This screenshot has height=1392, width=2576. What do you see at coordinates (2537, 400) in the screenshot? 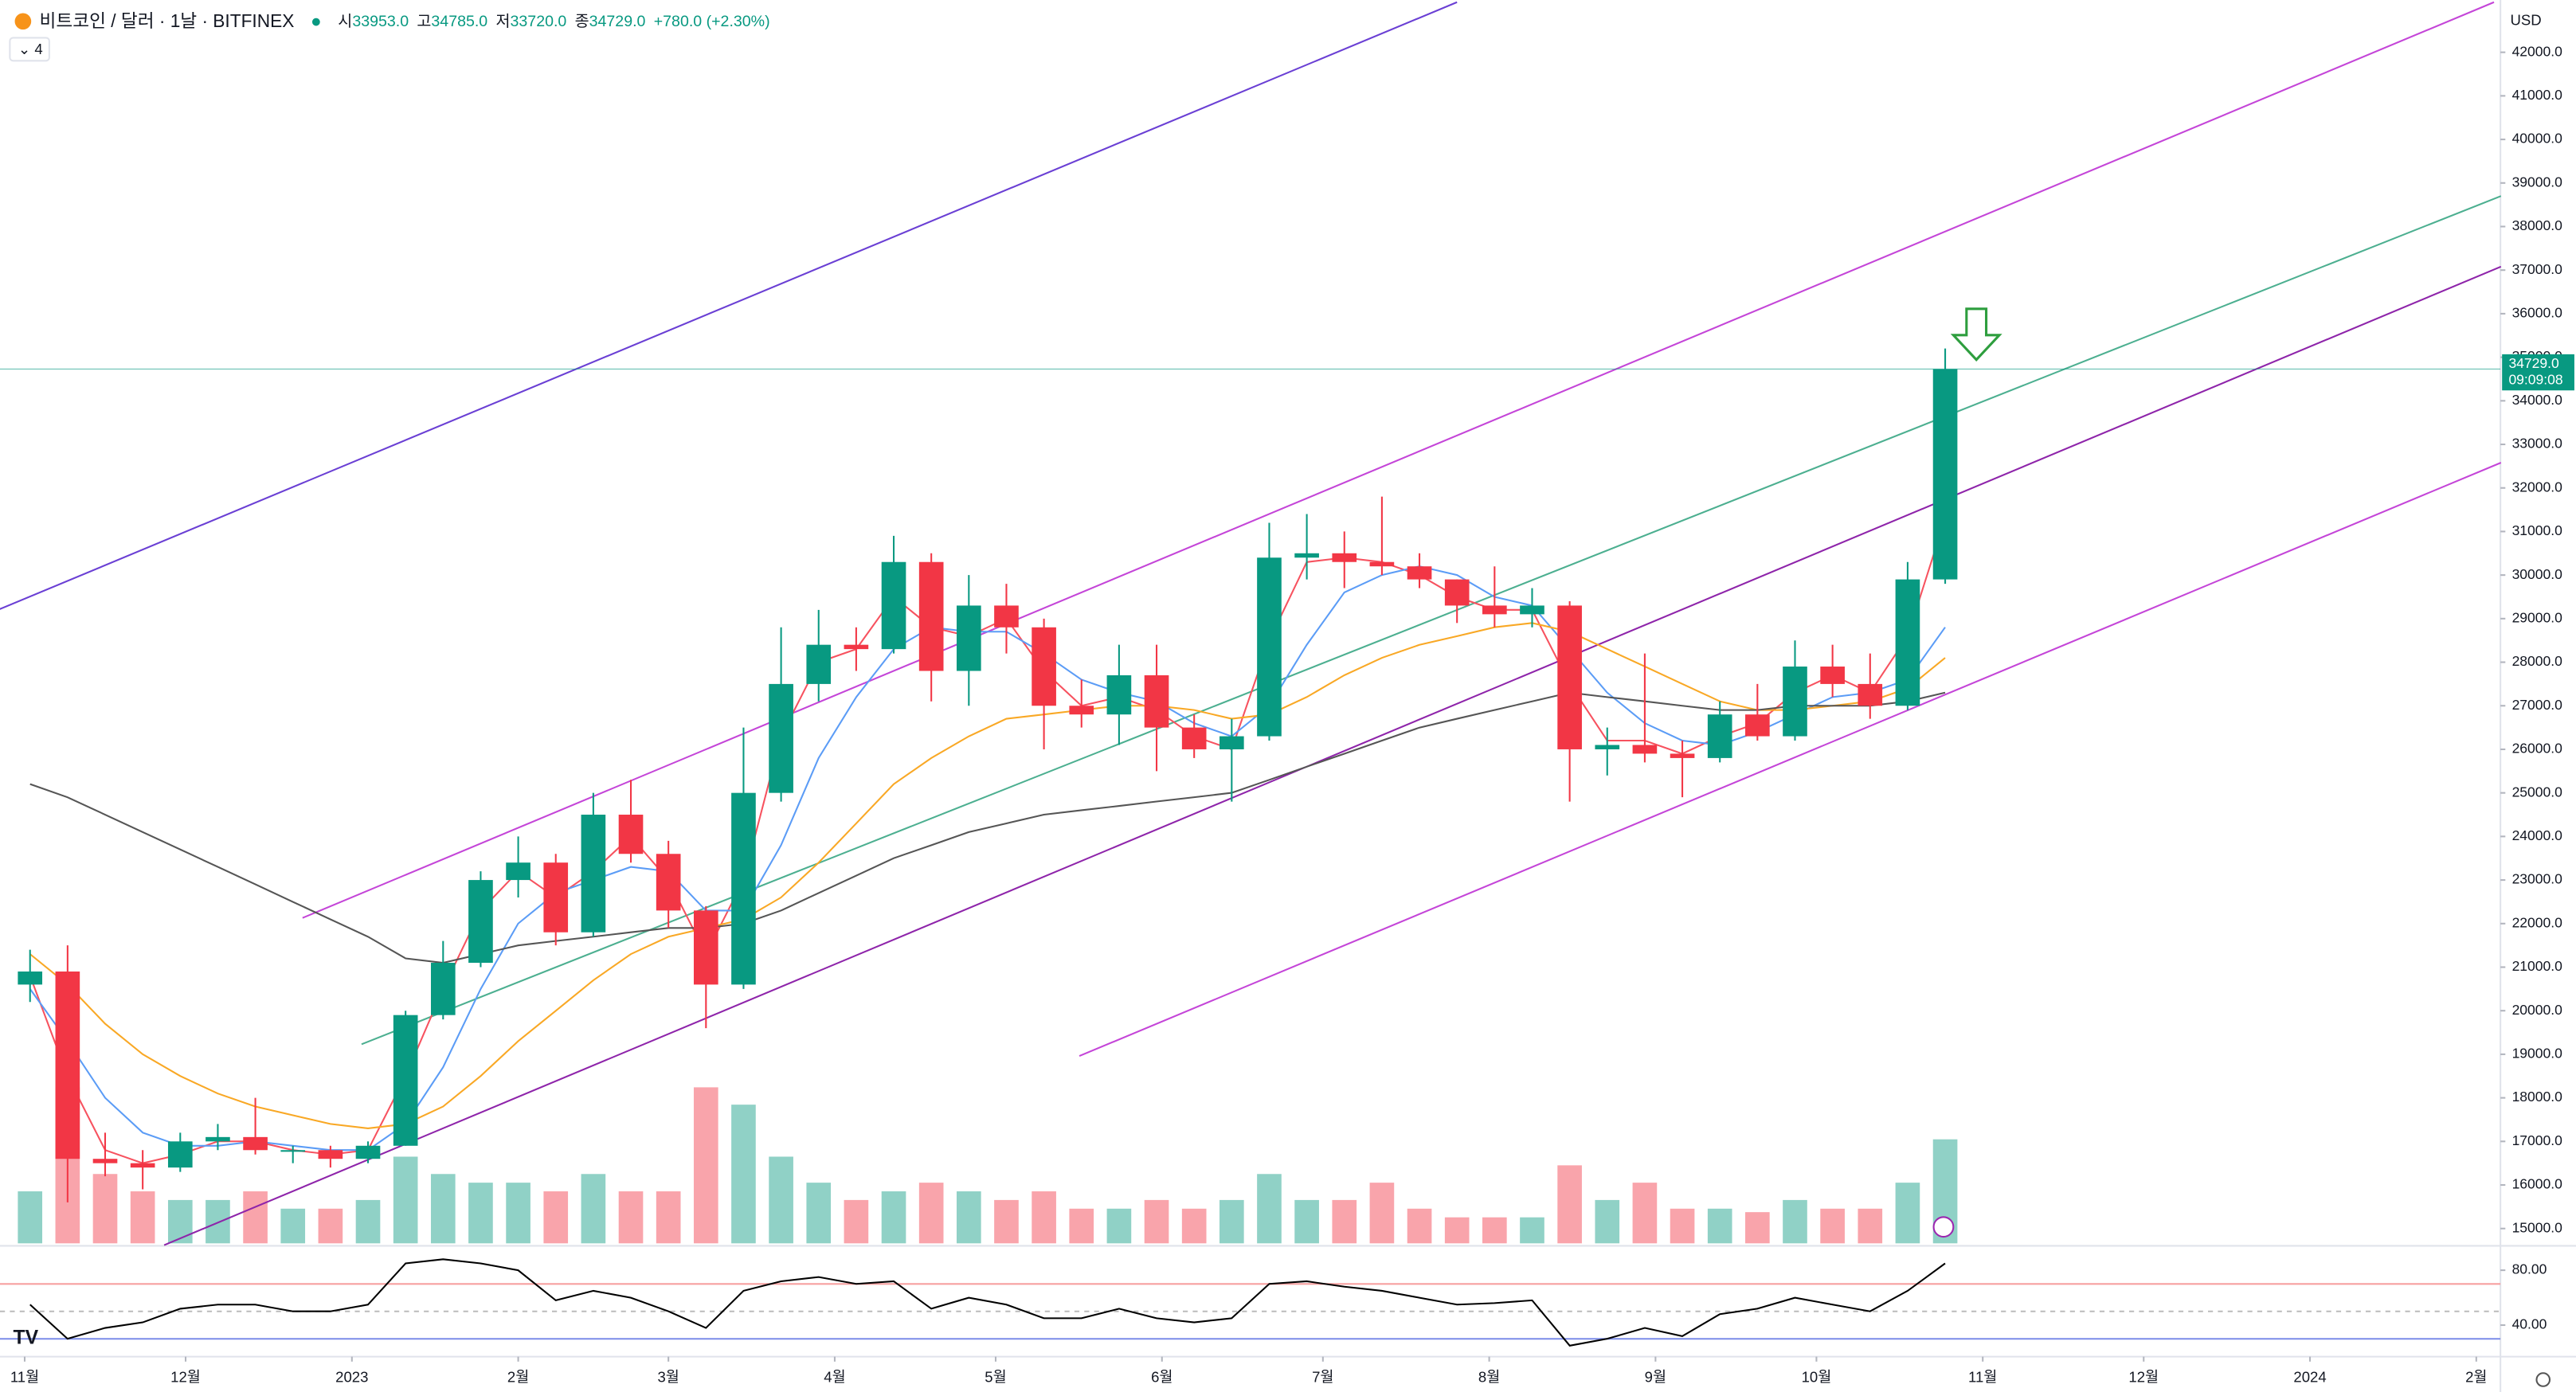
I see `y-tick-label: 34000.0` at bounding box center [2537, 400].